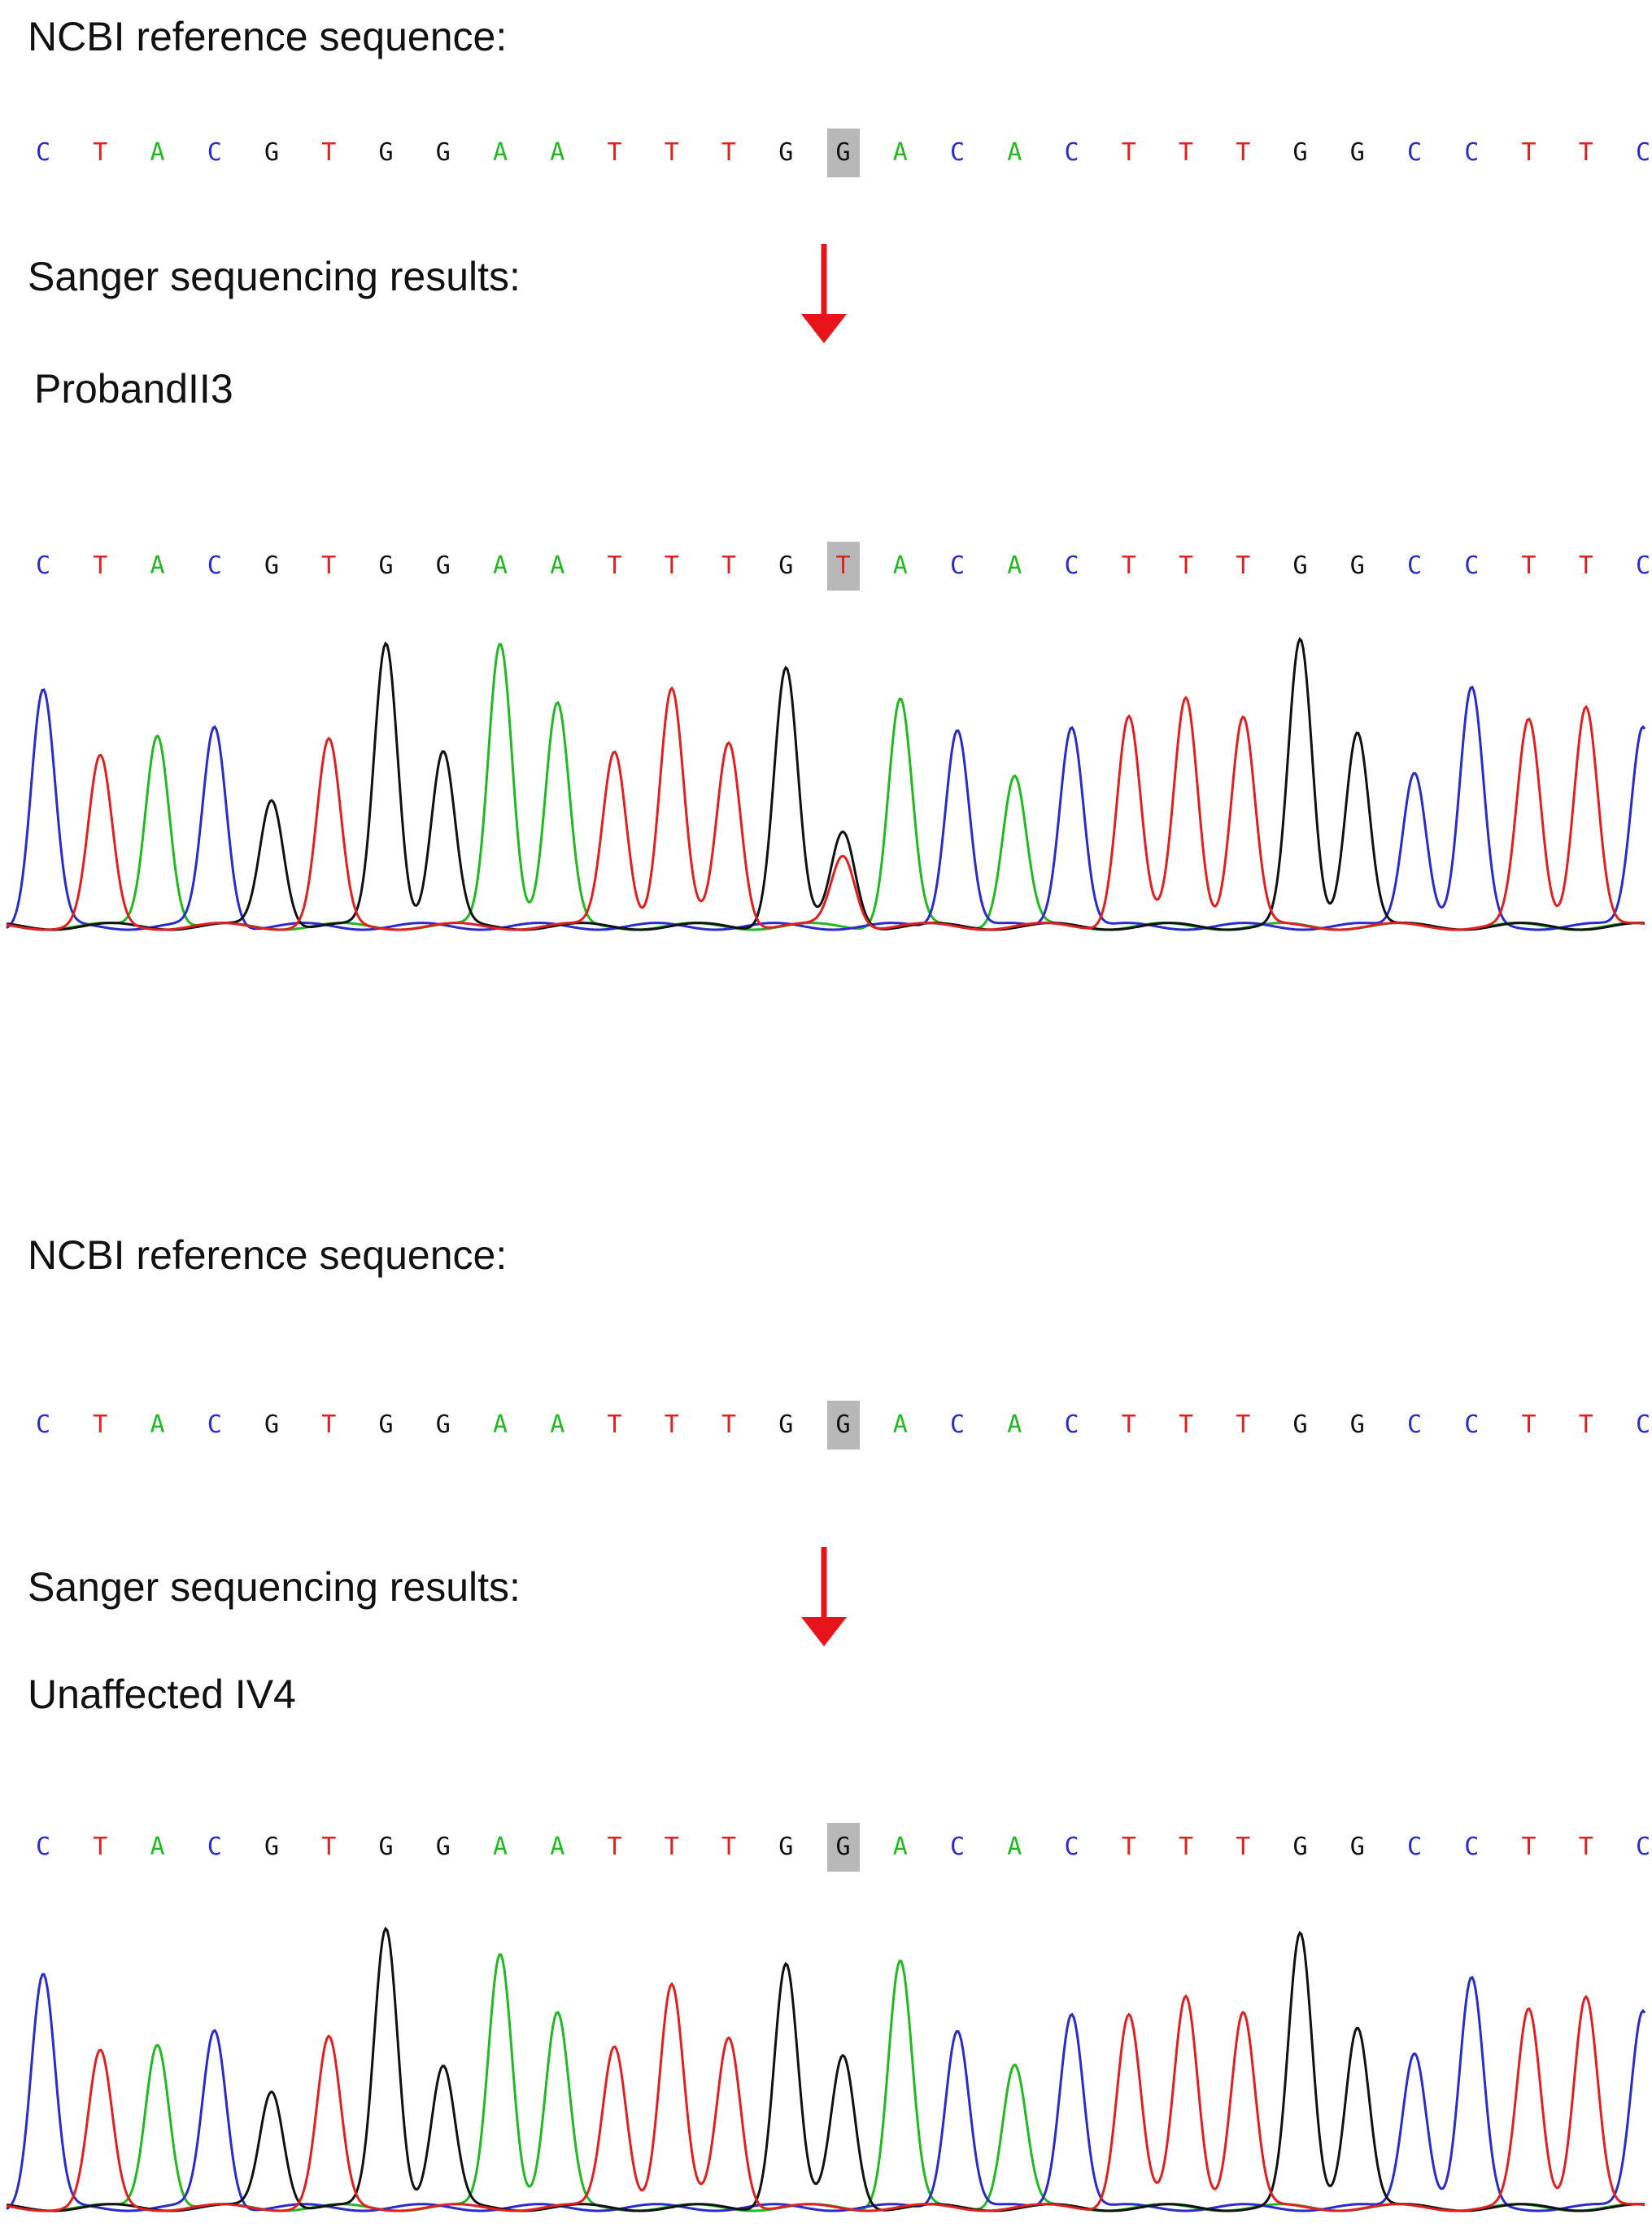 Image resolution: width=1652 pixels, height=2232 pixels. Describe the element at coordinates (162, 1695) in the screenshot. I see `panel2-sample-label: Unaffected IV4` at that location.